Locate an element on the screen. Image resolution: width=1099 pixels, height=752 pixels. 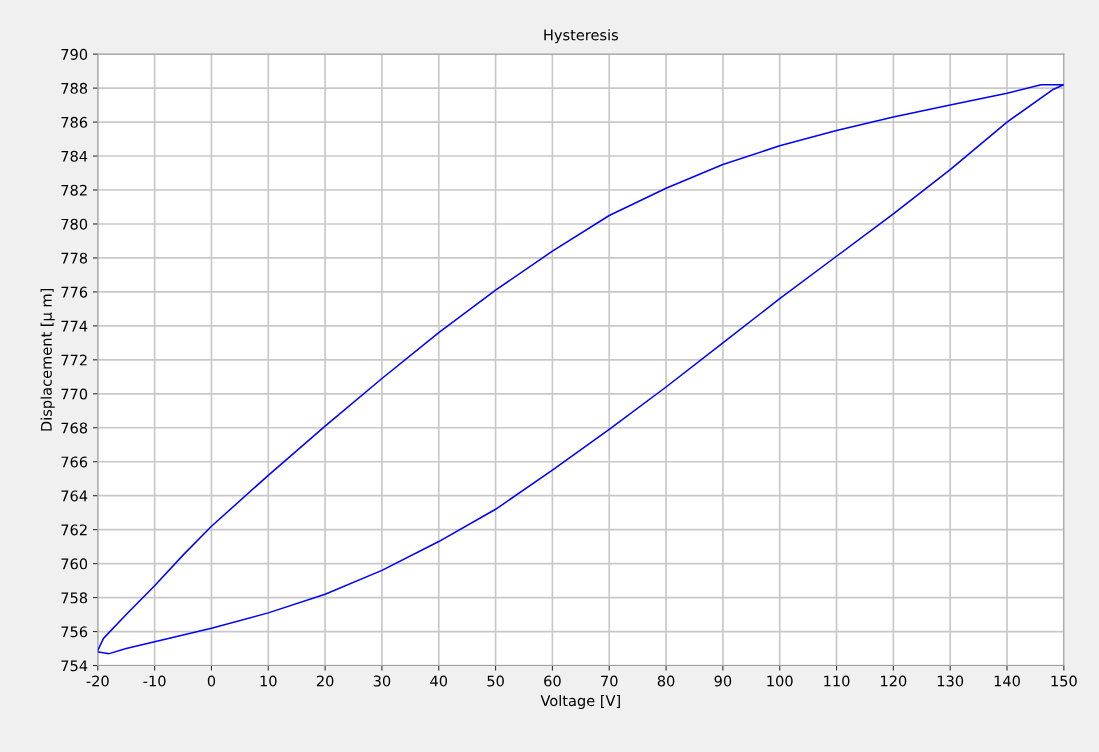
chart-title: Hysteresis is located at coordinates (581, 36).